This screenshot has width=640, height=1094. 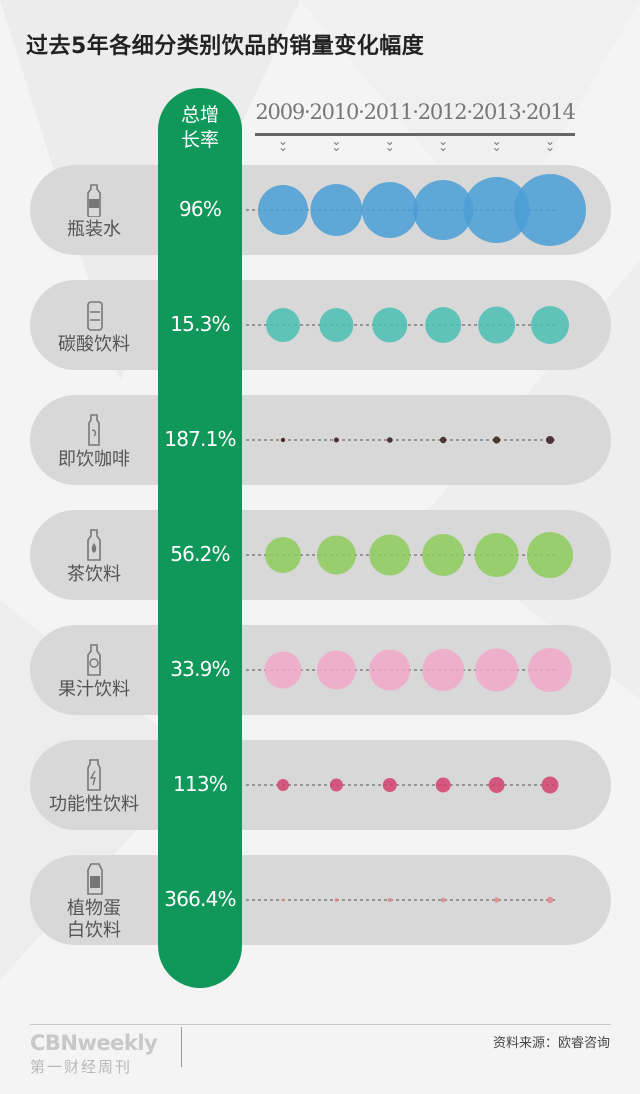 I want to click on year-axis-labels: 2009·2010·2011·2012·2013·2014, so click(x=415, y=112).